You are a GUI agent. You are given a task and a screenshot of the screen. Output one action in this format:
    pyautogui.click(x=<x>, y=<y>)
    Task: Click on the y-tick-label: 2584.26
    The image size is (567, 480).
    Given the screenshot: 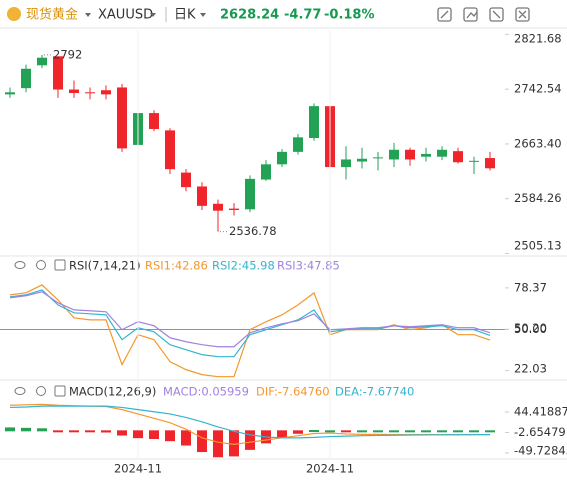 What is the action you would take?
    pyautogui.click(x=538, y=198)
    